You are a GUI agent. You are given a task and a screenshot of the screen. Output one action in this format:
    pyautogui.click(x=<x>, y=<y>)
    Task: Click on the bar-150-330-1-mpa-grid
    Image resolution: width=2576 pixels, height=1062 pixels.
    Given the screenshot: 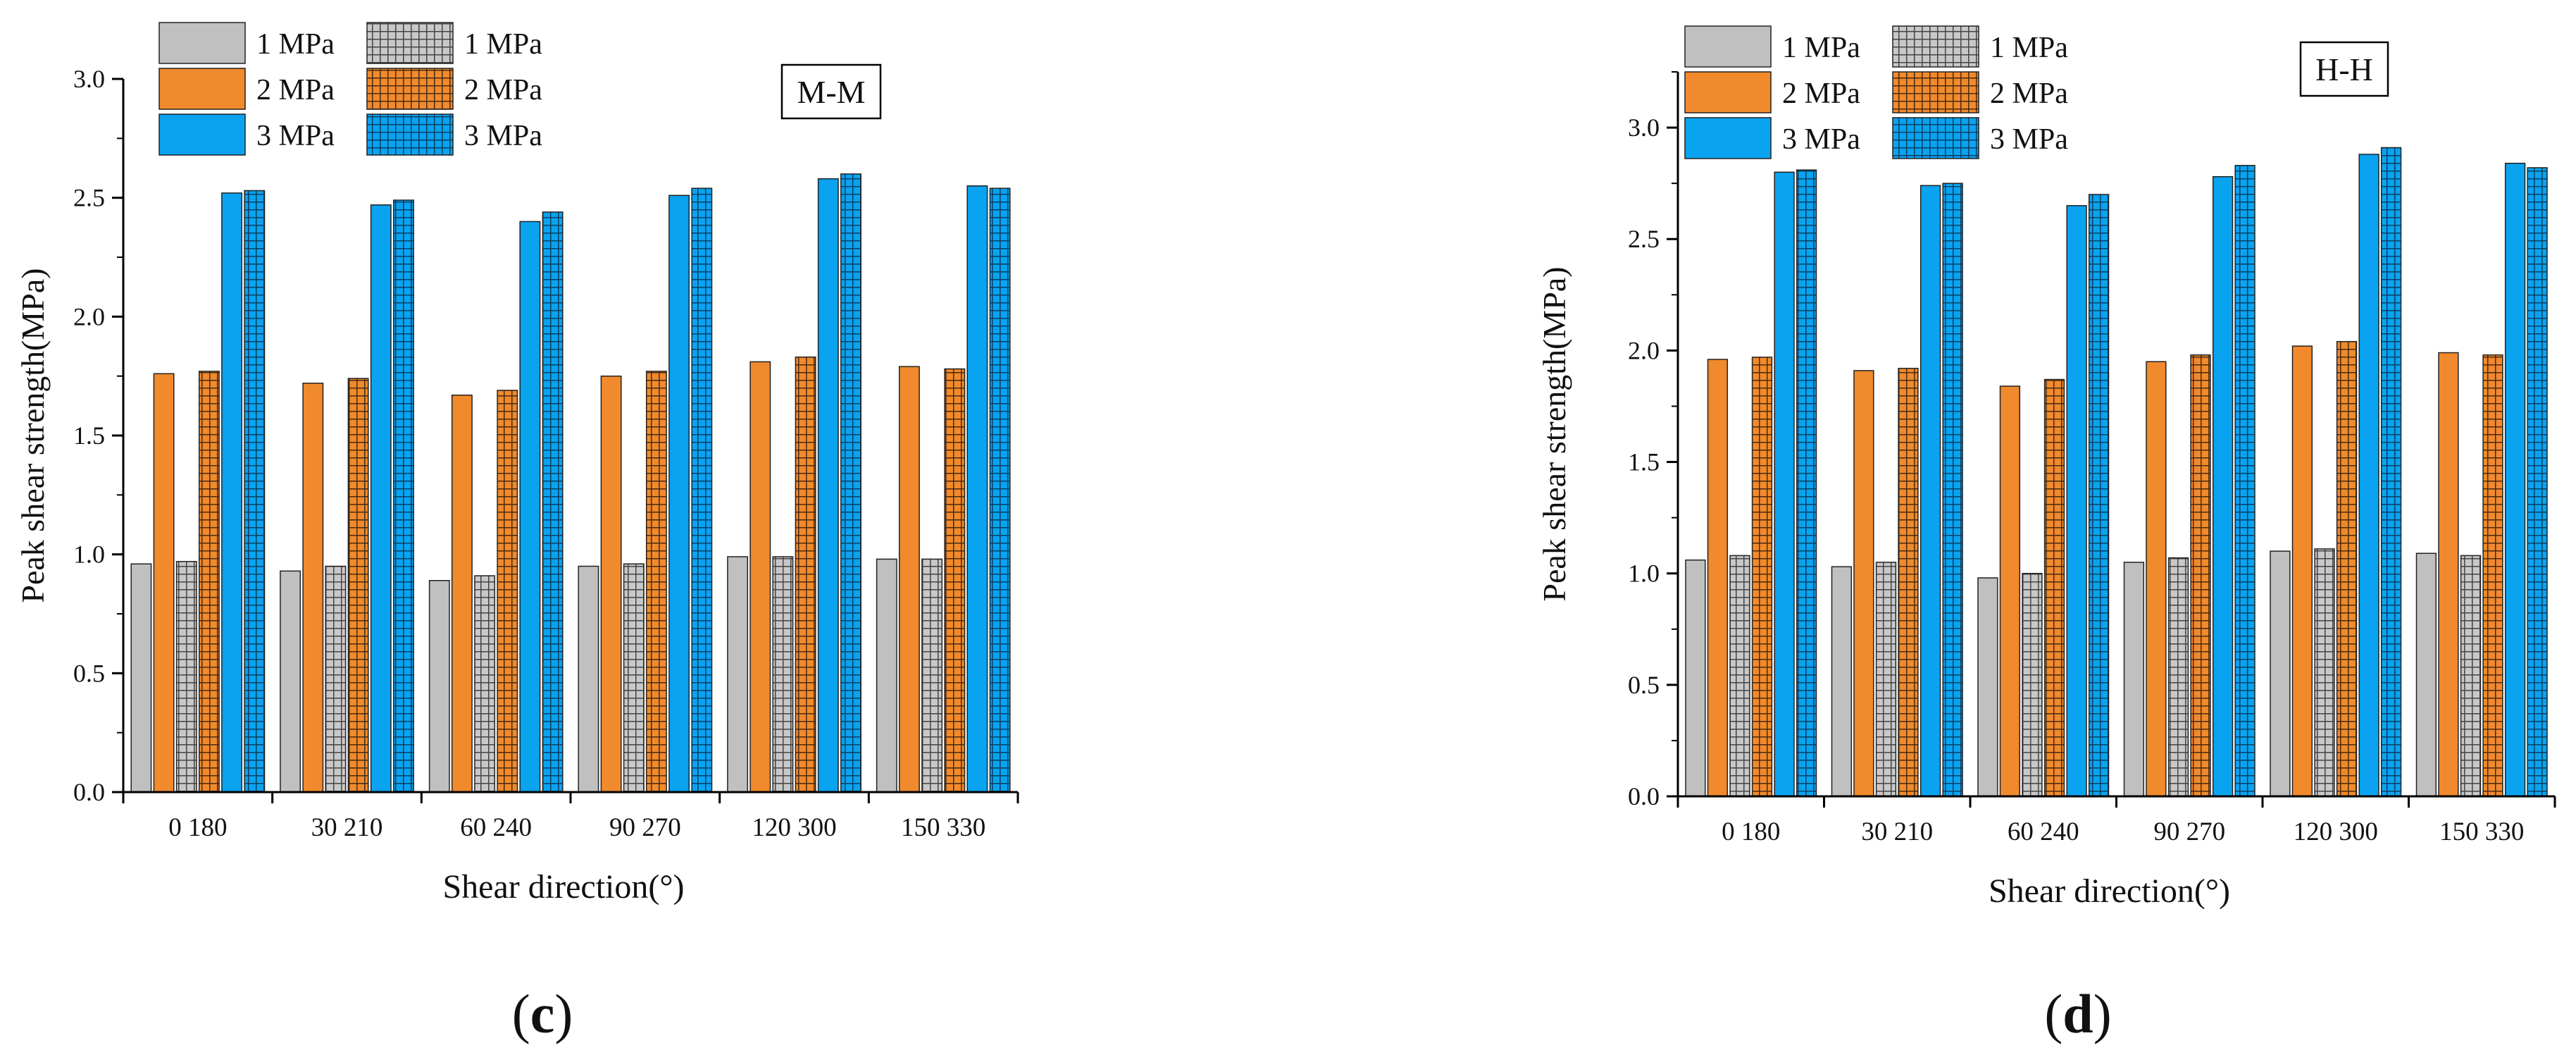 What is the action you would take?
    pyautogui.click(x=932, y=675)
    